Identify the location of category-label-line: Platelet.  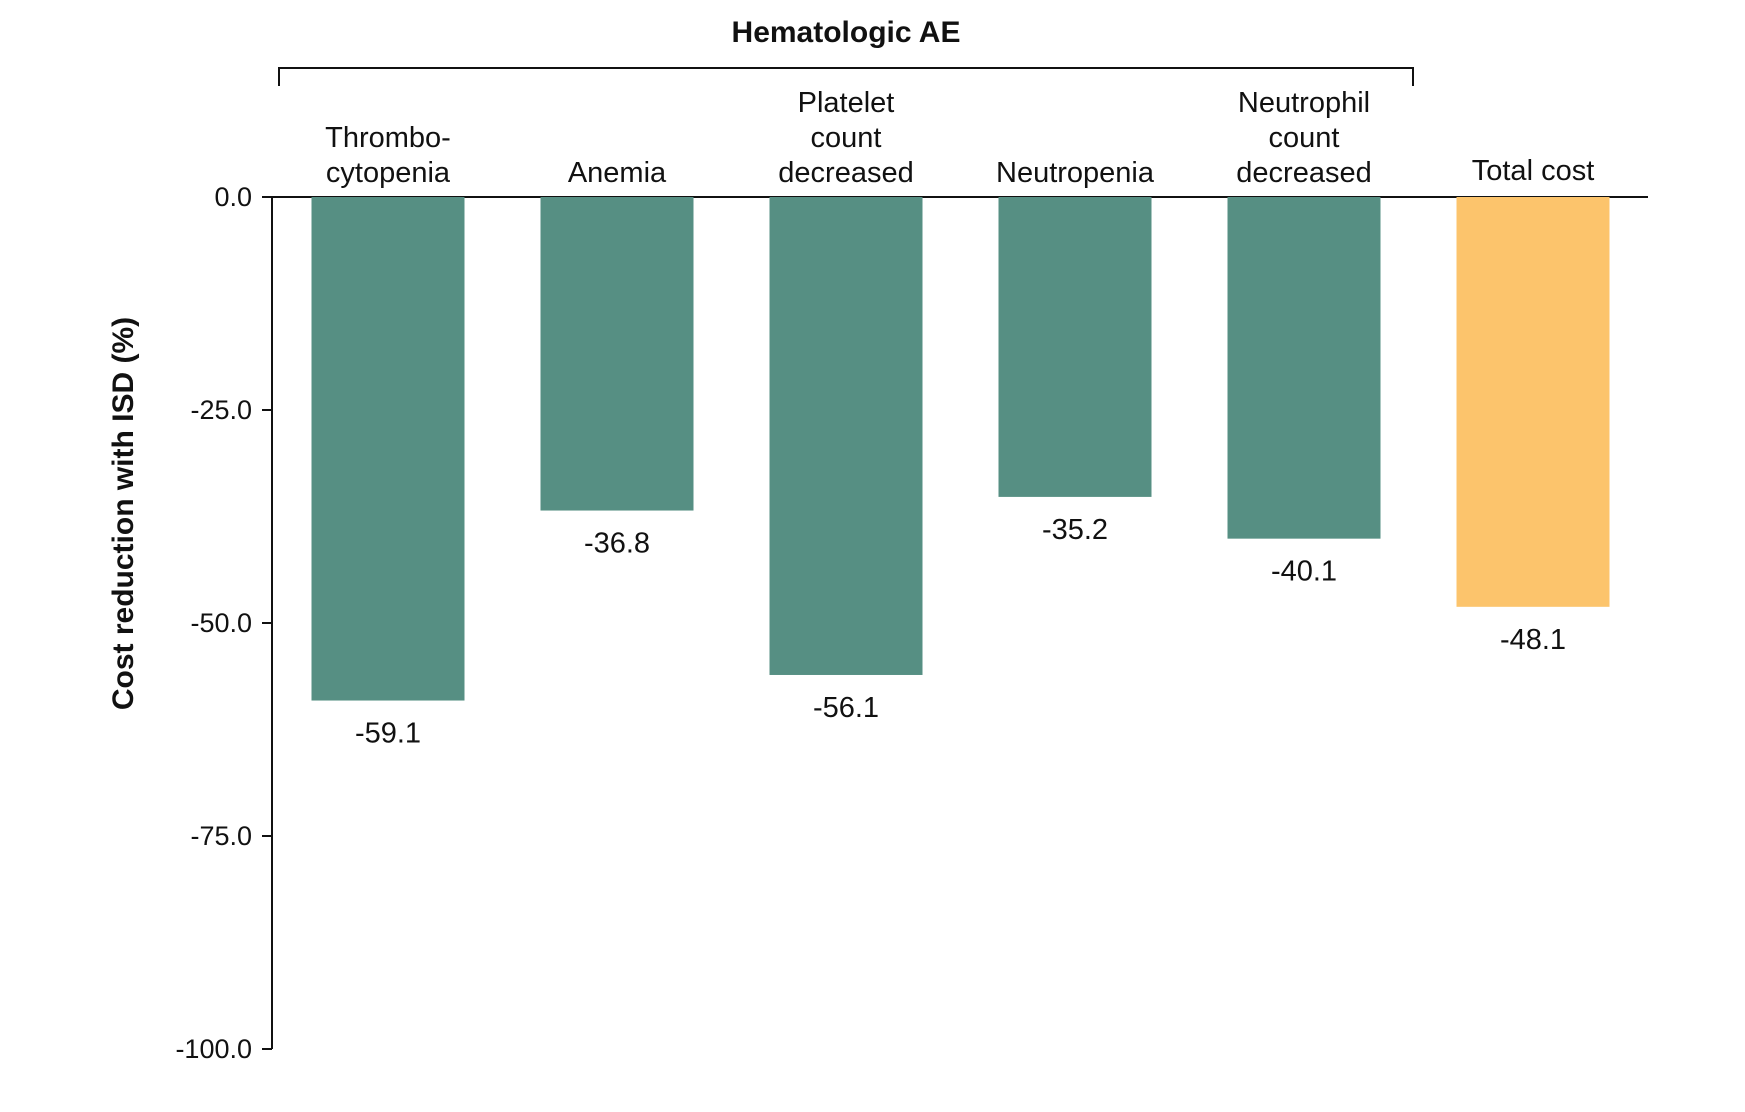
(846, 103).